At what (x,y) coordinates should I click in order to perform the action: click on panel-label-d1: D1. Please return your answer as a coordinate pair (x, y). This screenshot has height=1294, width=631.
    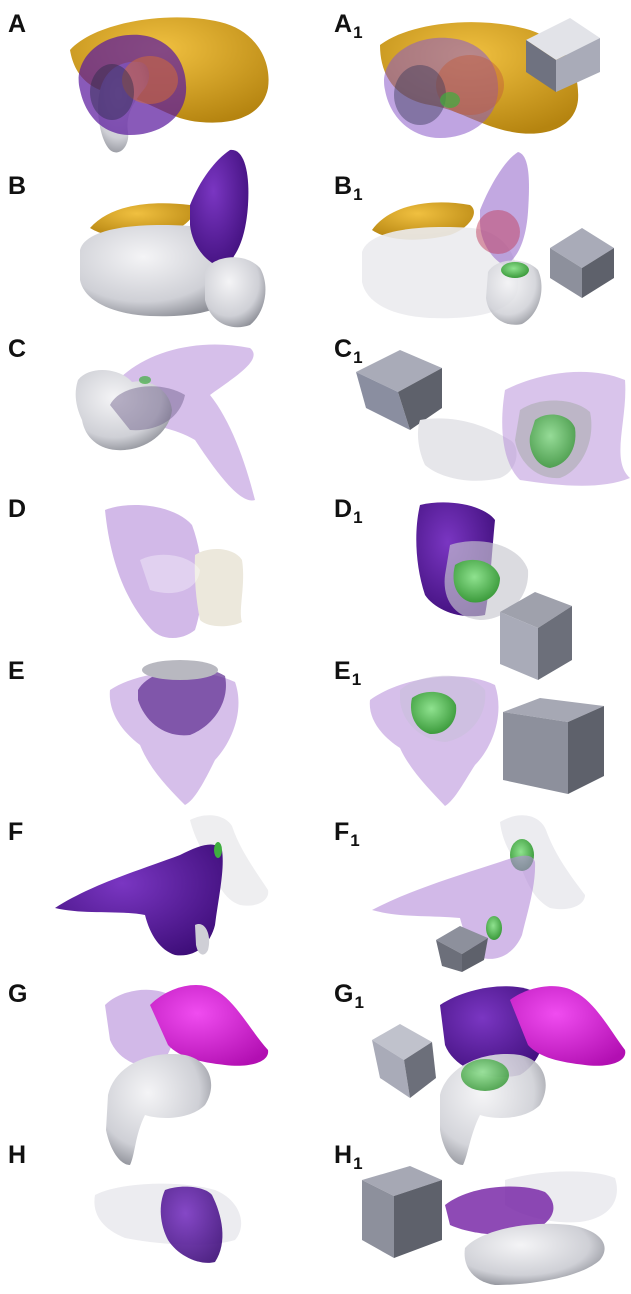
    Looking at the image, I should click on (348, 511).